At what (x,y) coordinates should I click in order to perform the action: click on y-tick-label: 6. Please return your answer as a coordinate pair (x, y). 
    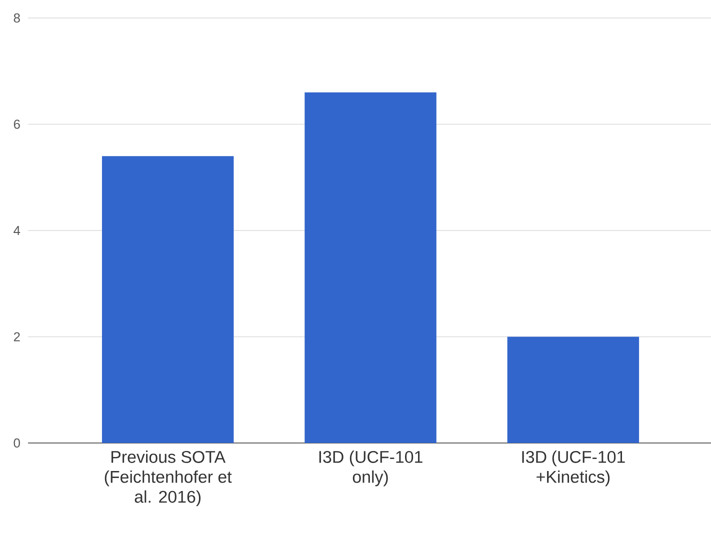
    Looking at the image, I should click on (17, 124).